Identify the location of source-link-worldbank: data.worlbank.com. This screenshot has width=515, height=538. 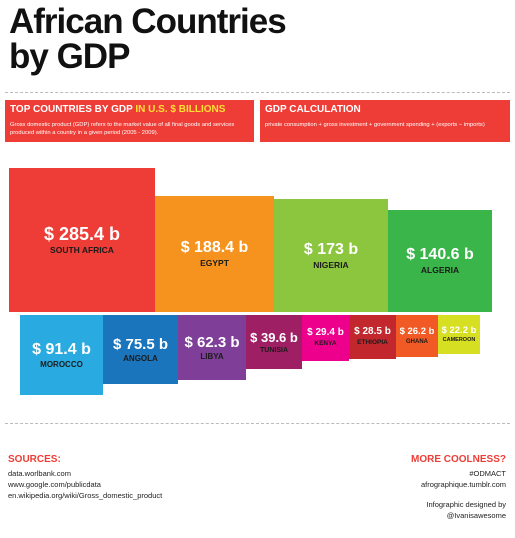
(39, 473).